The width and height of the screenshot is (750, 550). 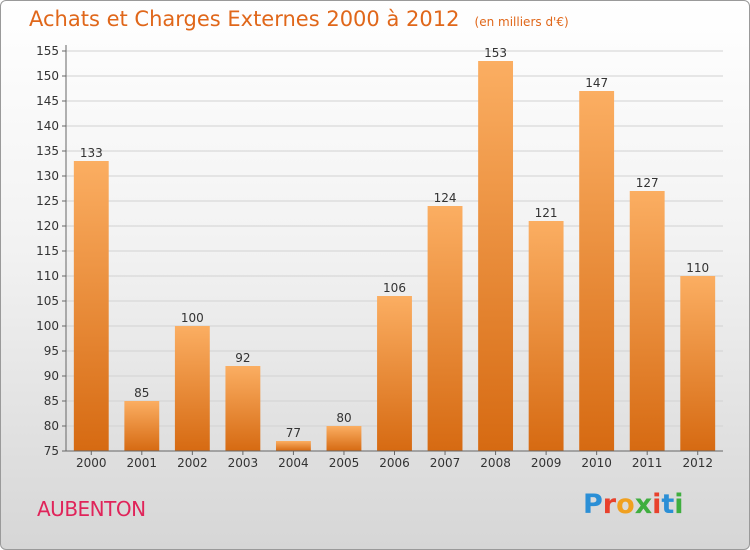 I want to click on bar-2003, so click(x=243, y=408).